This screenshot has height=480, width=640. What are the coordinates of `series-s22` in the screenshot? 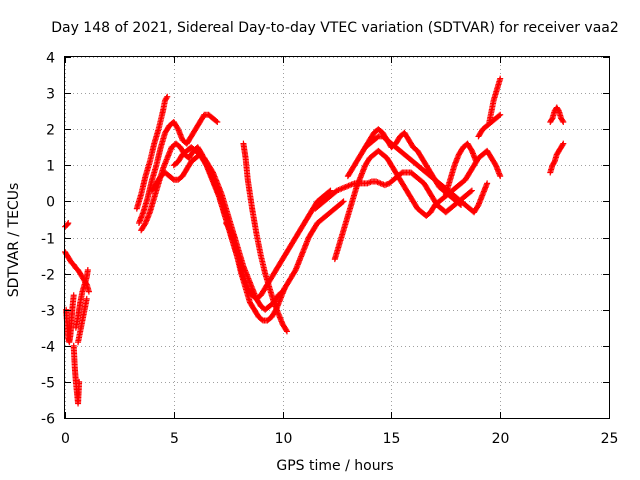 It's located at (557, 158).